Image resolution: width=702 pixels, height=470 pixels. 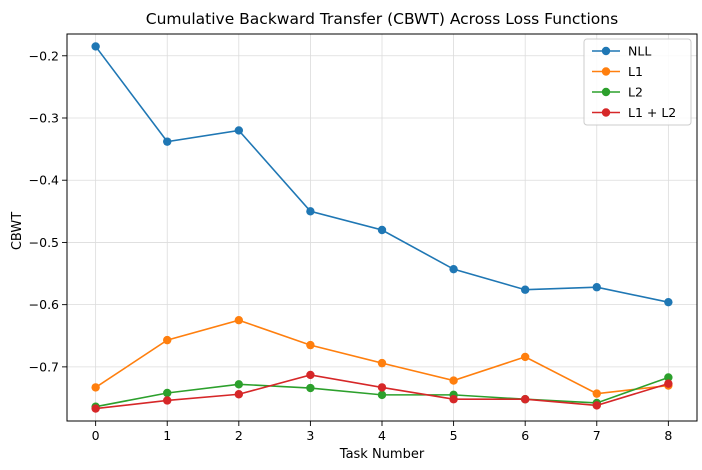 I want to click on legend-label: NLL, so click(x=639, y=51).